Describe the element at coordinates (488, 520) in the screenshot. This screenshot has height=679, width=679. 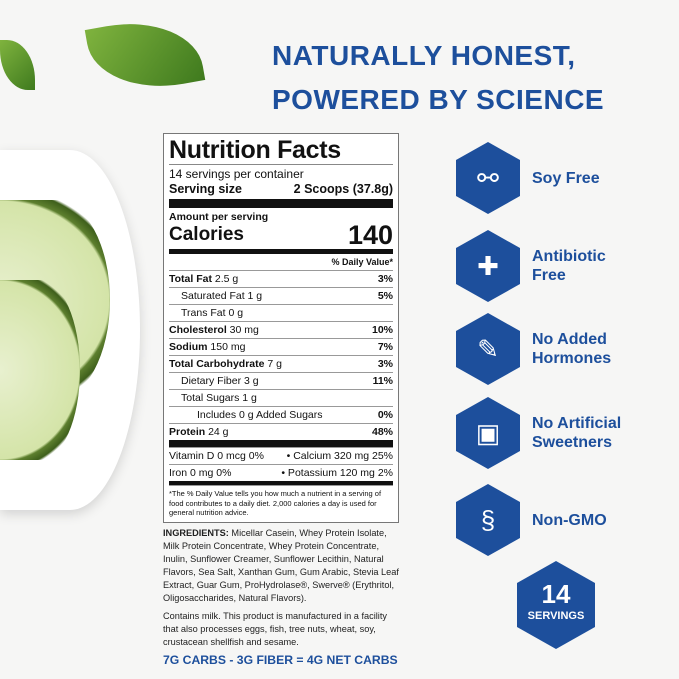
I see `no-dna-icon: §` at that location.